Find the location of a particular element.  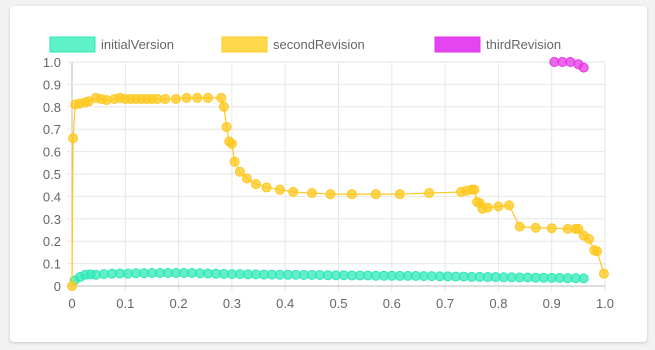

legend-item-secondRevision: secondRevision is located at coordinates (293, 44).